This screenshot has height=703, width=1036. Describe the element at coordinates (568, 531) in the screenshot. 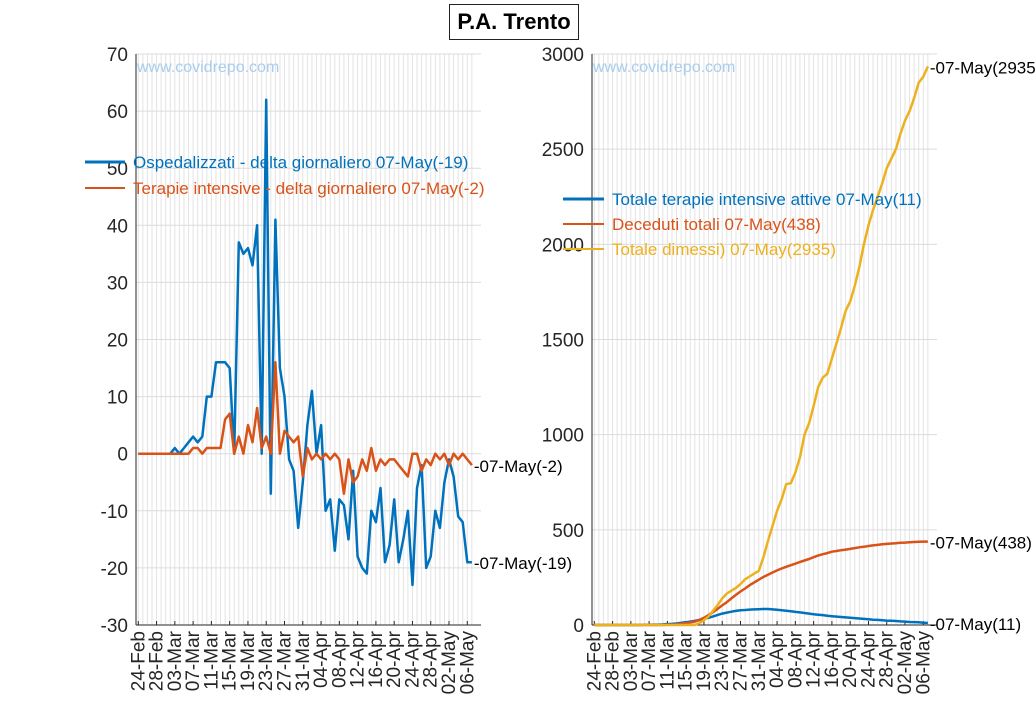

I see `y-tick-label: 500` at that location.